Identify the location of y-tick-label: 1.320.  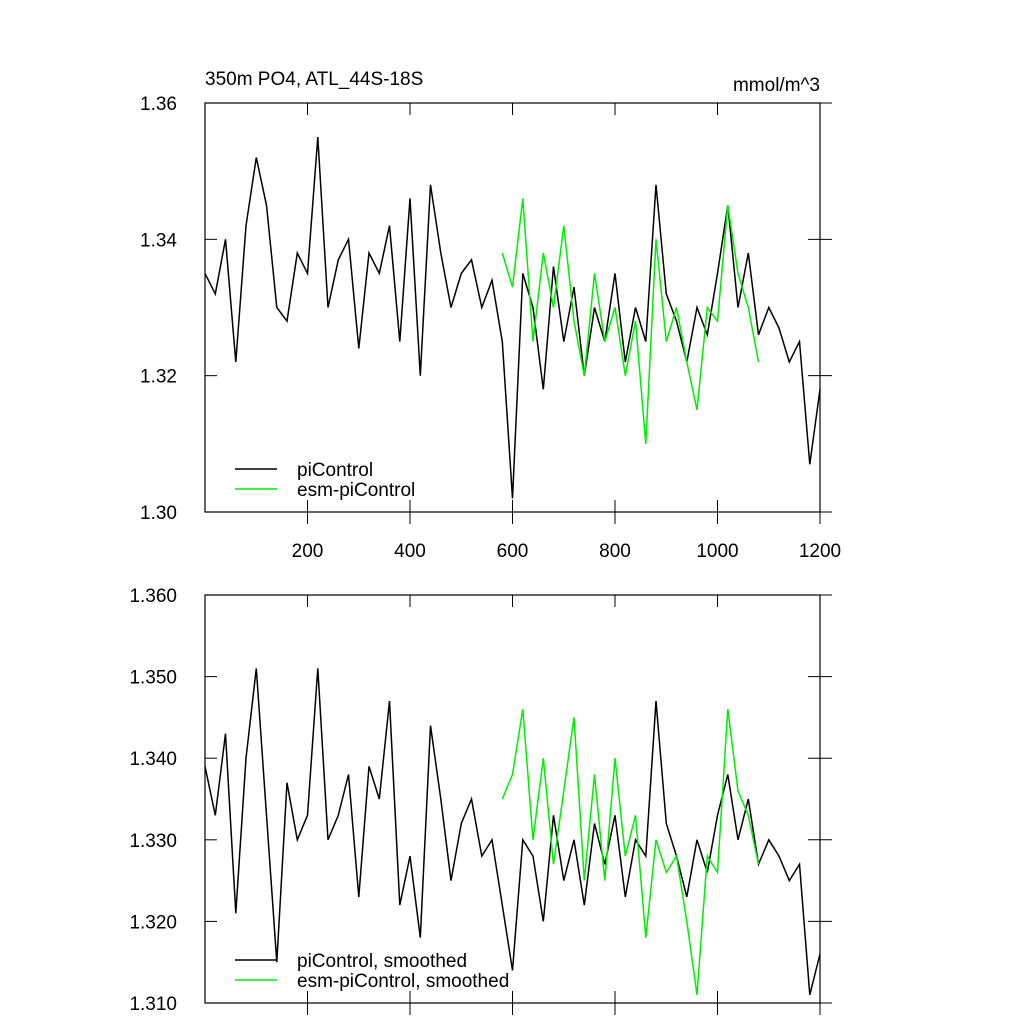
(153, 922).